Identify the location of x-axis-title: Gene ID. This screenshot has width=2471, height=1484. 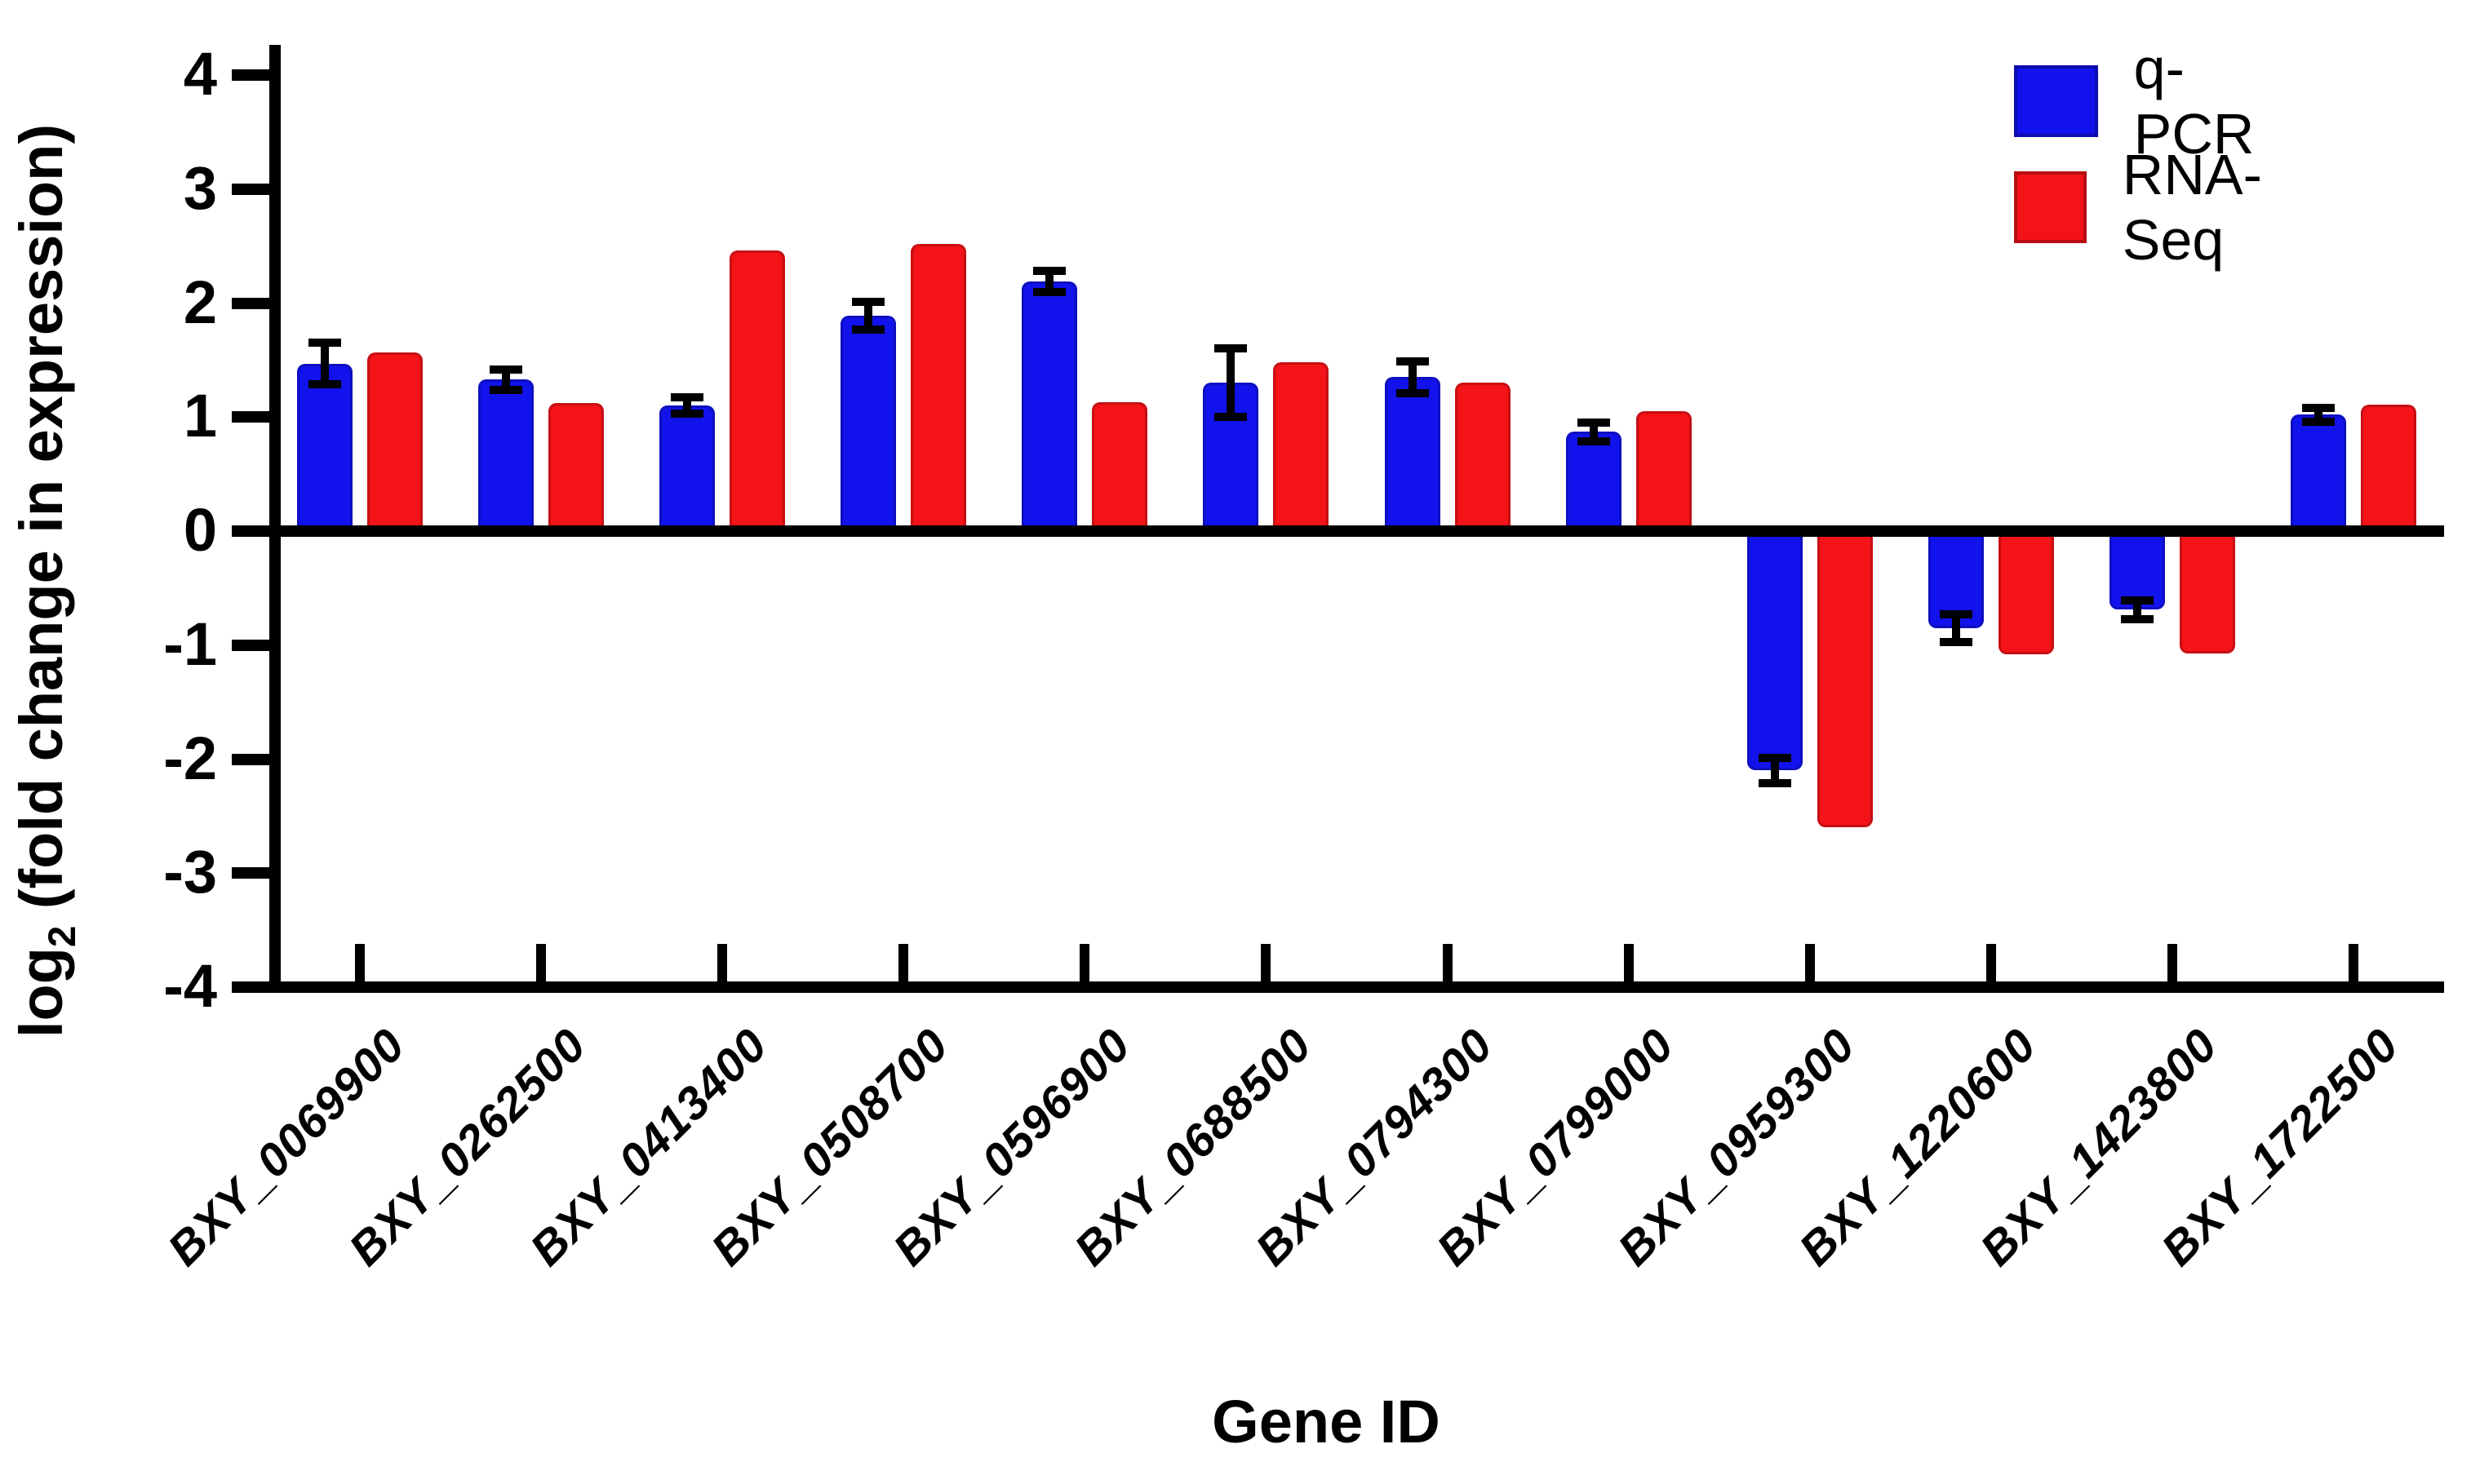
(1326, 1421).